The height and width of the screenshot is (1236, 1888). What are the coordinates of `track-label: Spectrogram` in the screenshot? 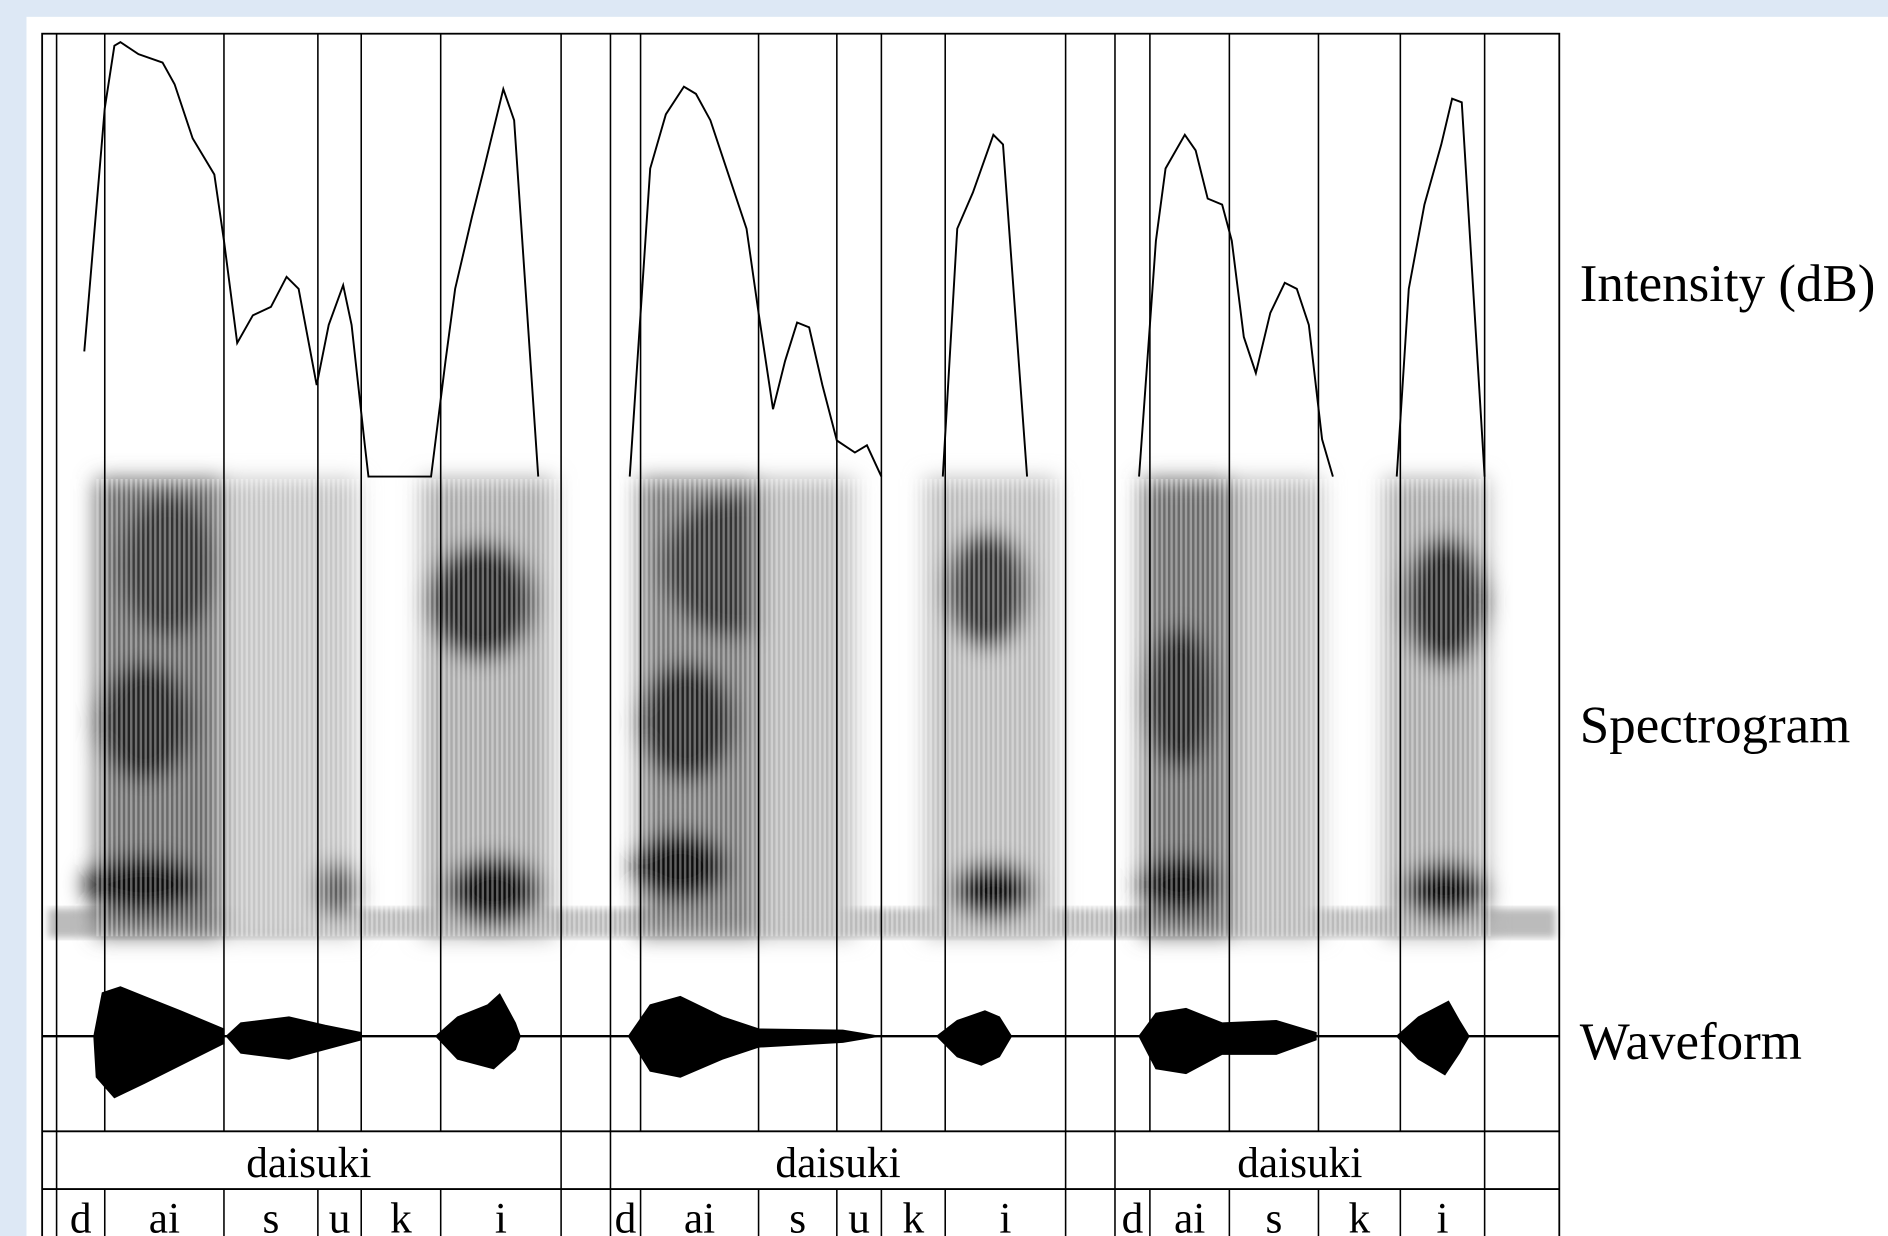 It's located at (1715, 726).